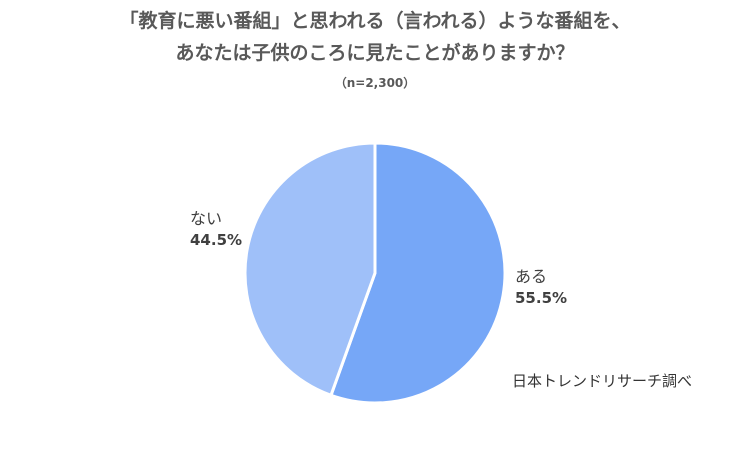 The image size is (750, 450). Describe the element at coordinates (375, 83) in the screenshot. I see `chart-subtitle-sample-size: （n=2,300）` at that location.